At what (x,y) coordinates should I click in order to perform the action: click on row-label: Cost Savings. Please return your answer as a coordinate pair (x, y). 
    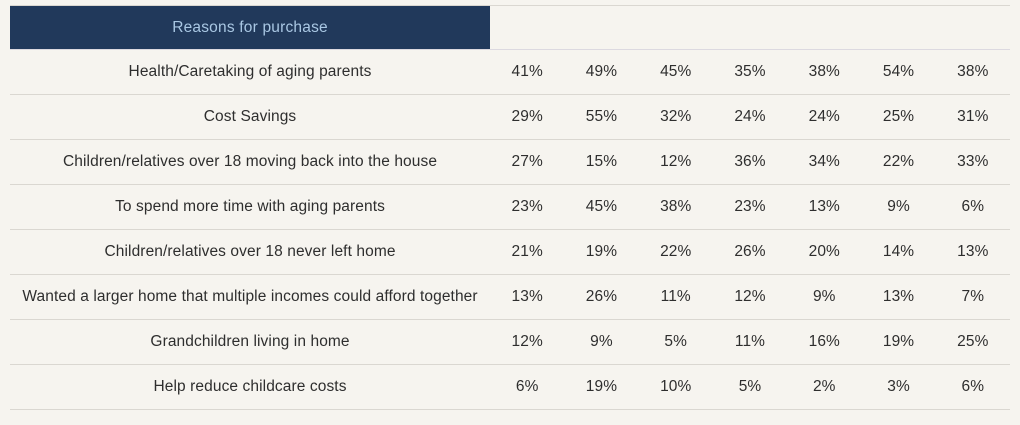
    Looking at the image, I should click on (250, 117).